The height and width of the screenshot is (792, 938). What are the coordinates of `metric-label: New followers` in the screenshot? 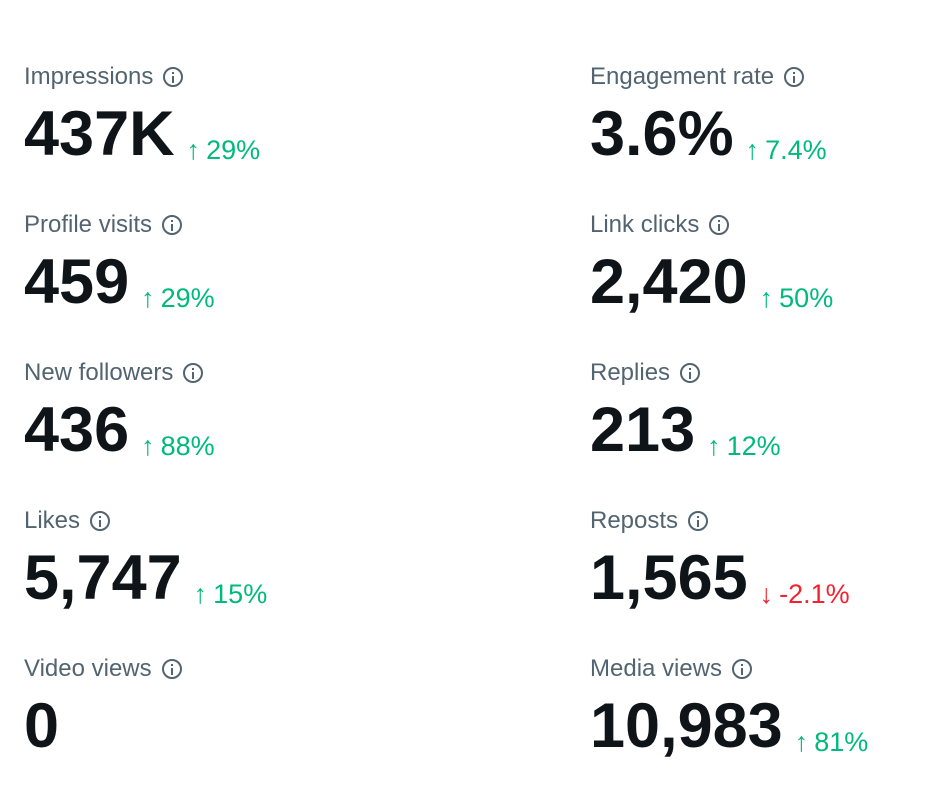 It's located at (99, 372).